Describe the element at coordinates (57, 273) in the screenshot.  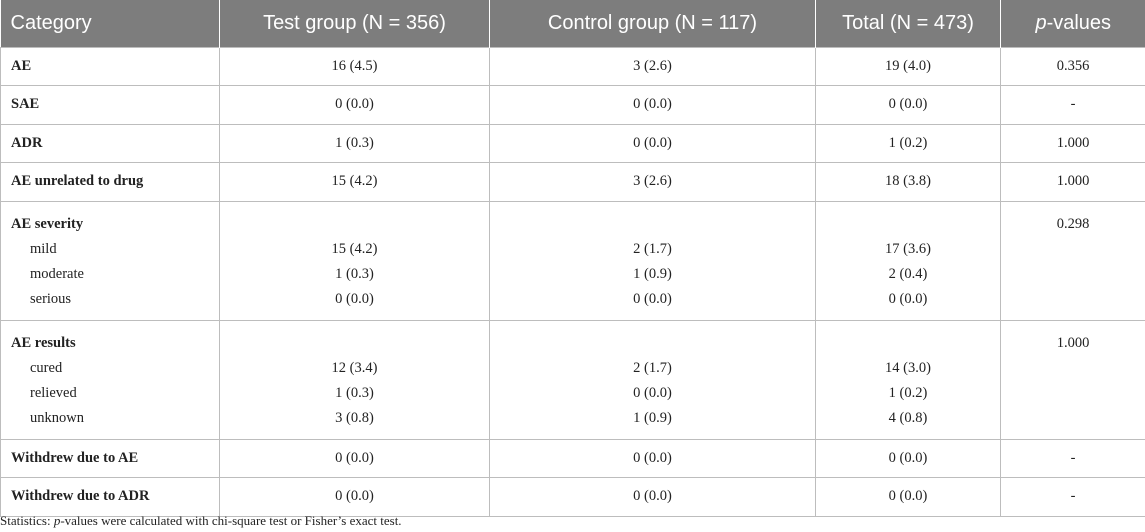
I see `sub-label: moderate` at that location.